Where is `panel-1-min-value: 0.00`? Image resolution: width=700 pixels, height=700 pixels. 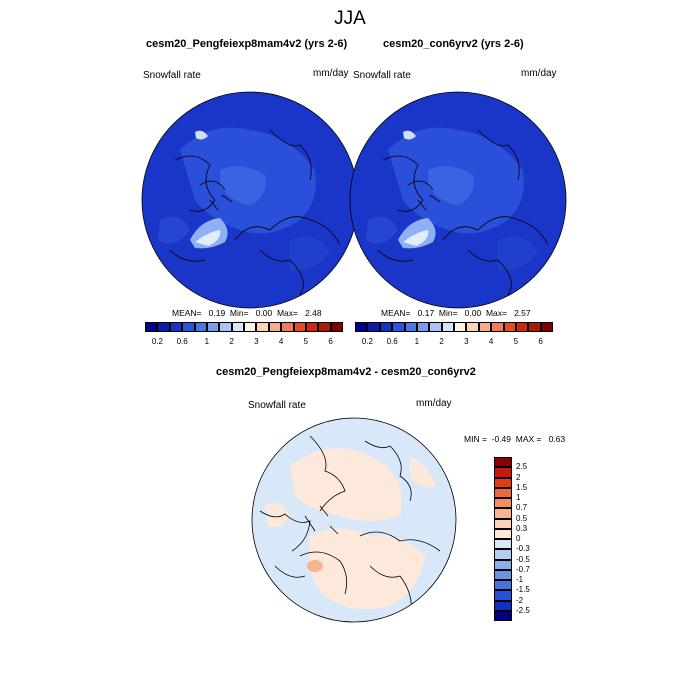
panel-1-min-value: 0.00 is located at coordinates (264, 313).